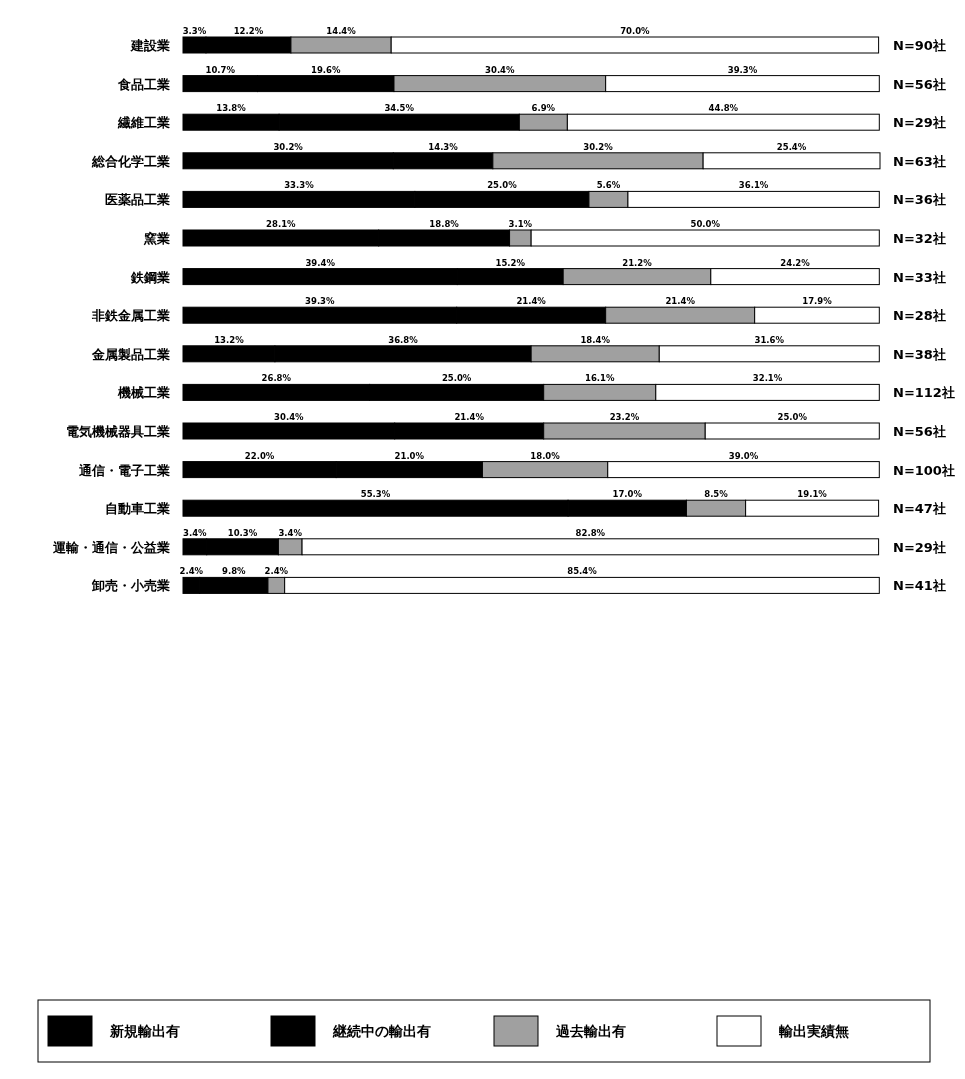  I want to click on text: N=38社, so click(919, 354).